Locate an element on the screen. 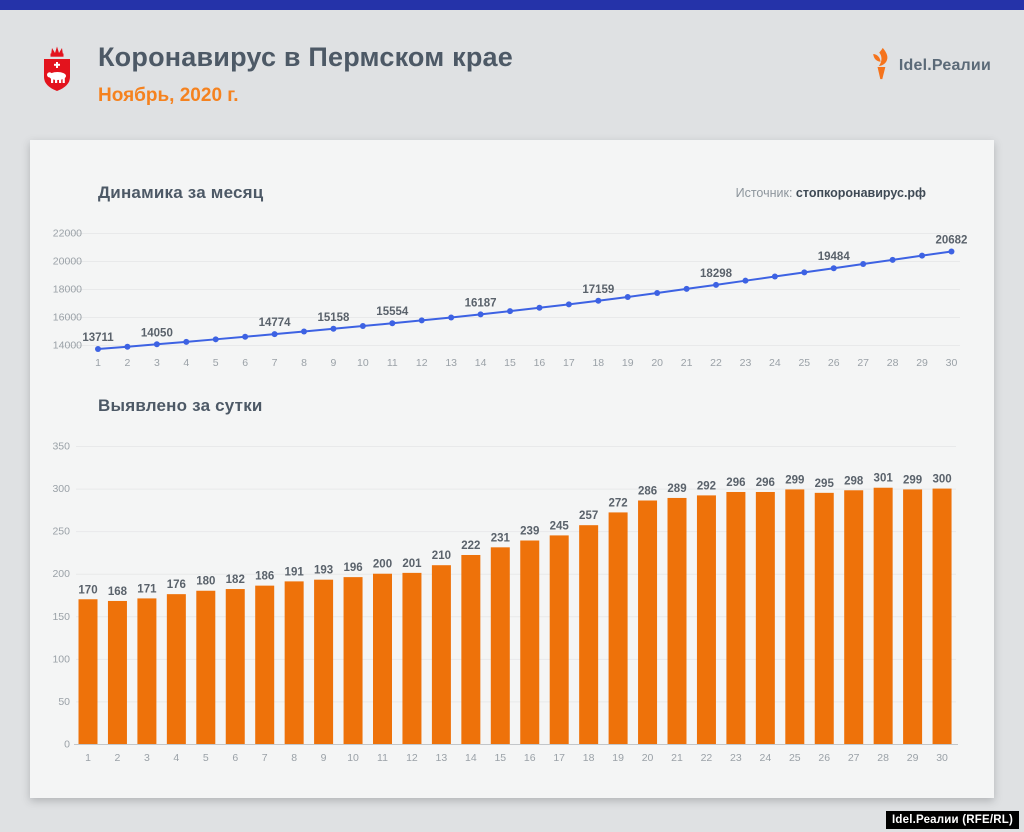 The image size is (1024, 832). svg-text: 289 is located at coordinates (676, 489).